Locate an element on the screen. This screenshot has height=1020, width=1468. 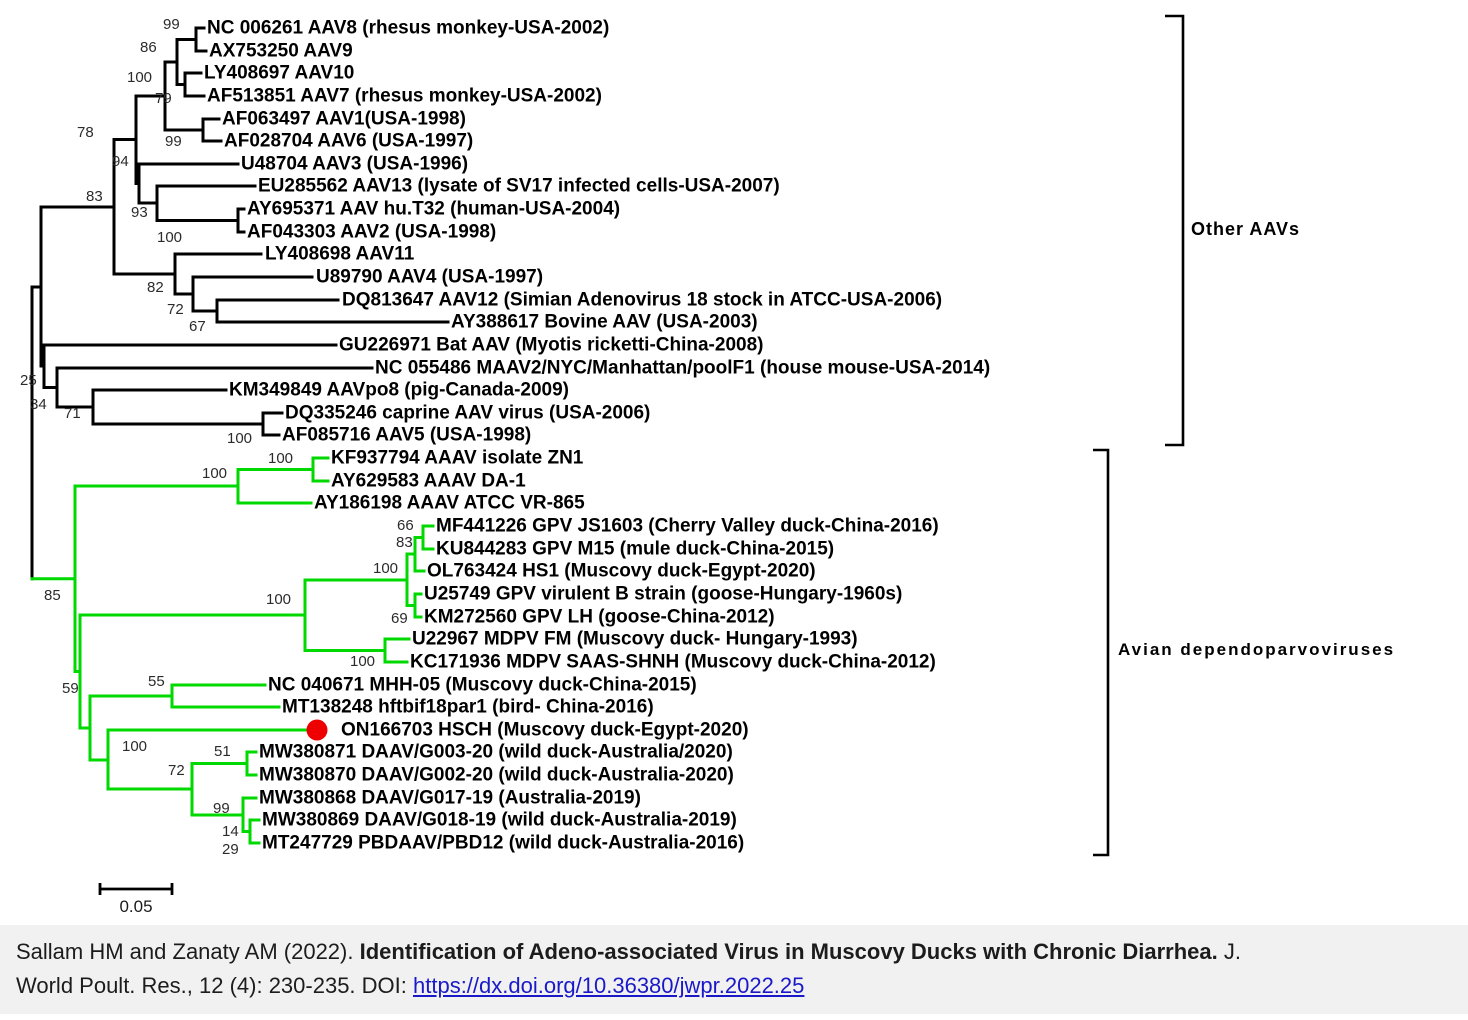
tip-label: MW380868 DAAV/G017-19 (Australia-2019) is located at coordinates (450, 798).